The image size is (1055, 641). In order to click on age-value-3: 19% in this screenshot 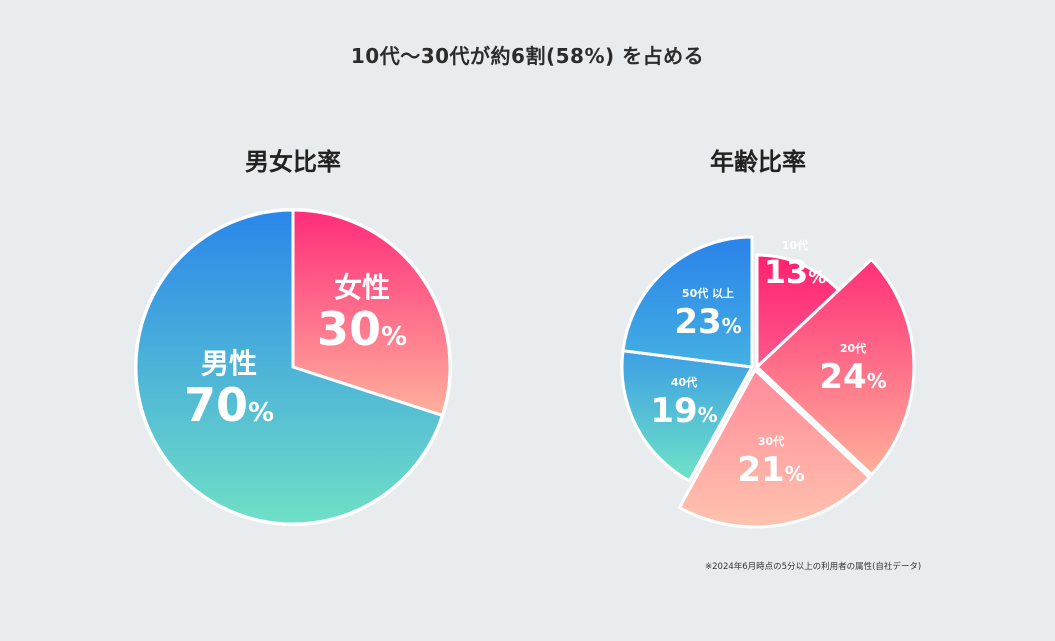, I will do `click(683, 411)`.